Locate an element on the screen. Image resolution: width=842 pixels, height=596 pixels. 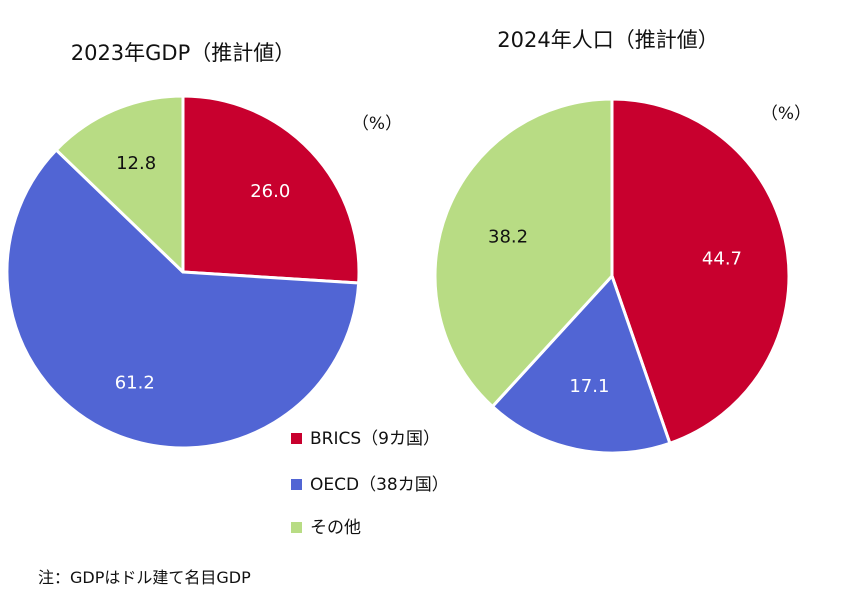
gdp-value-label-brics: 26.0 is located at coordinates (270, 191).